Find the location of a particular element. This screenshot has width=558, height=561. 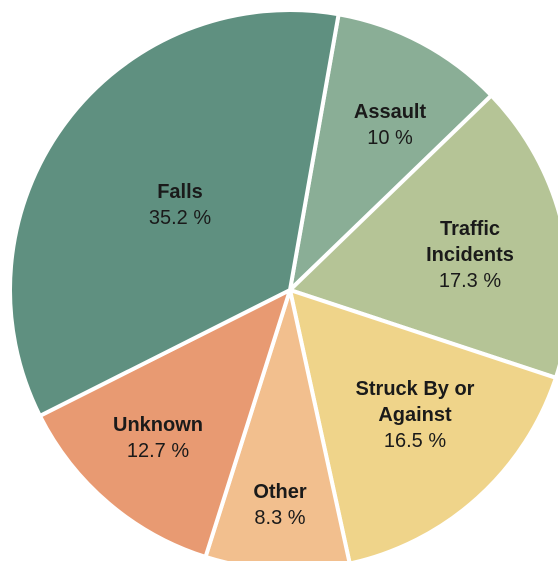

value-label: 35.2 % is located at coordinates (180, 218).